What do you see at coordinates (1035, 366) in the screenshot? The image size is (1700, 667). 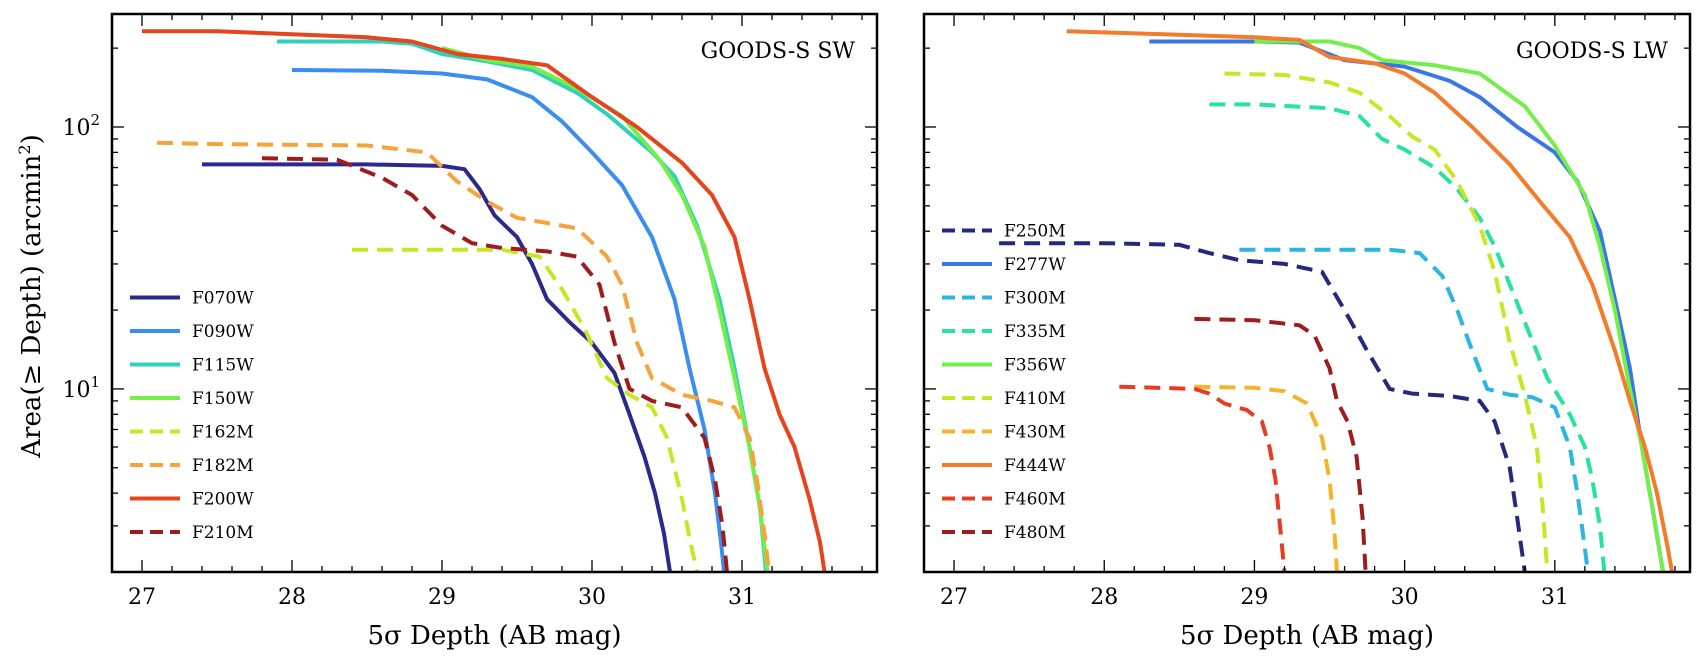 I see `legend-label-f356w: F356W` at bounding box center [1035, 366].